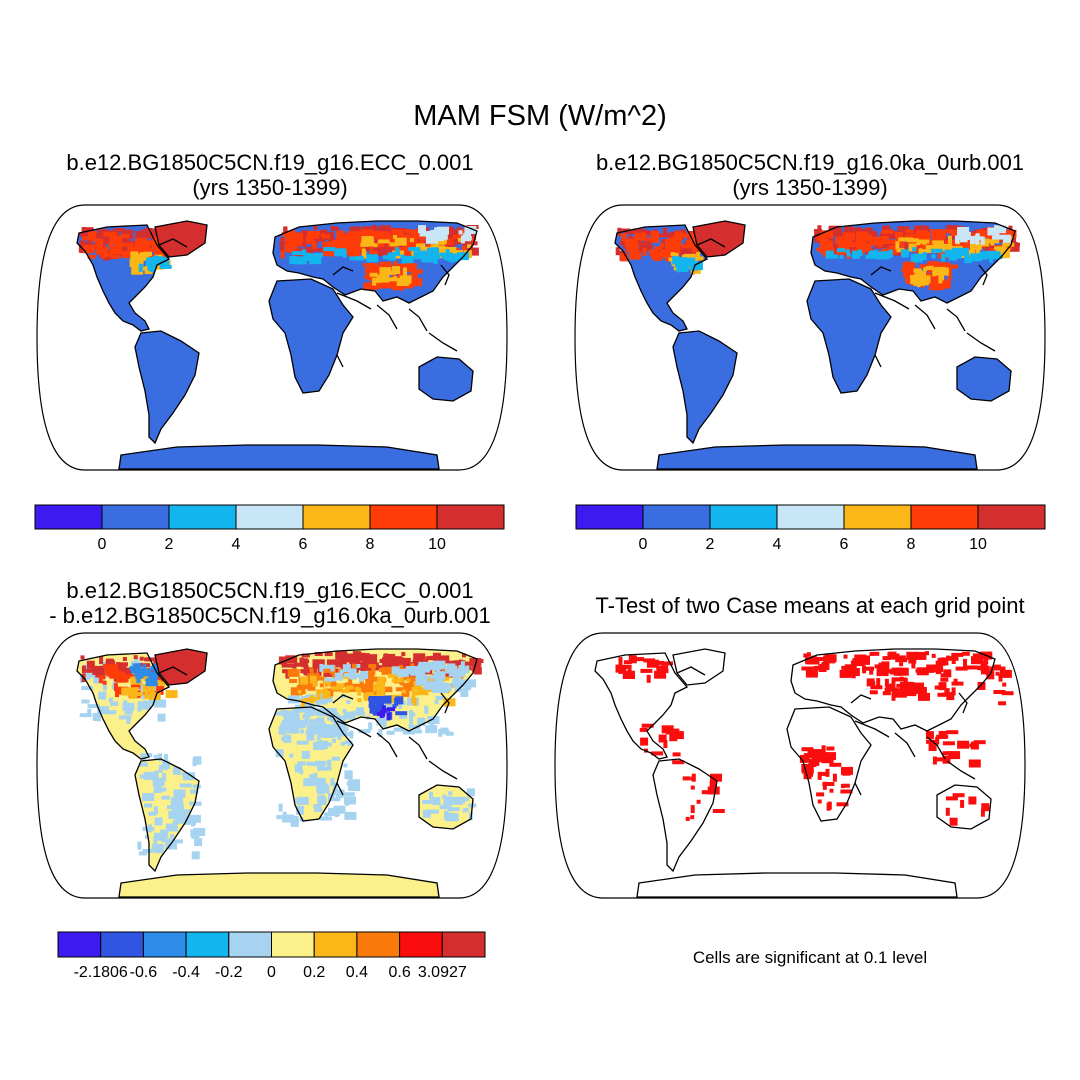 This screenshot has height=1080, width=1080. Describe the element at coordinates (354, 729) in the screenshot. I see `coast-detail` at that location.